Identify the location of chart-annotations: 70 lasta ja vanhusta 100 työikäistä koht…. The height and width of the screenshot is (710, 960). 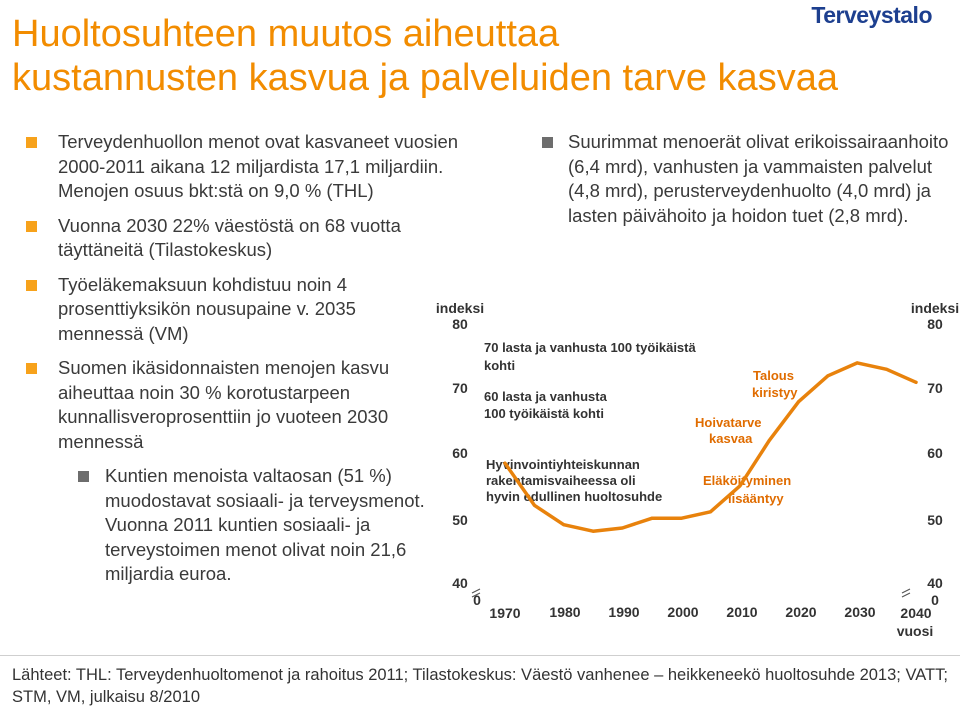
(641, 423).